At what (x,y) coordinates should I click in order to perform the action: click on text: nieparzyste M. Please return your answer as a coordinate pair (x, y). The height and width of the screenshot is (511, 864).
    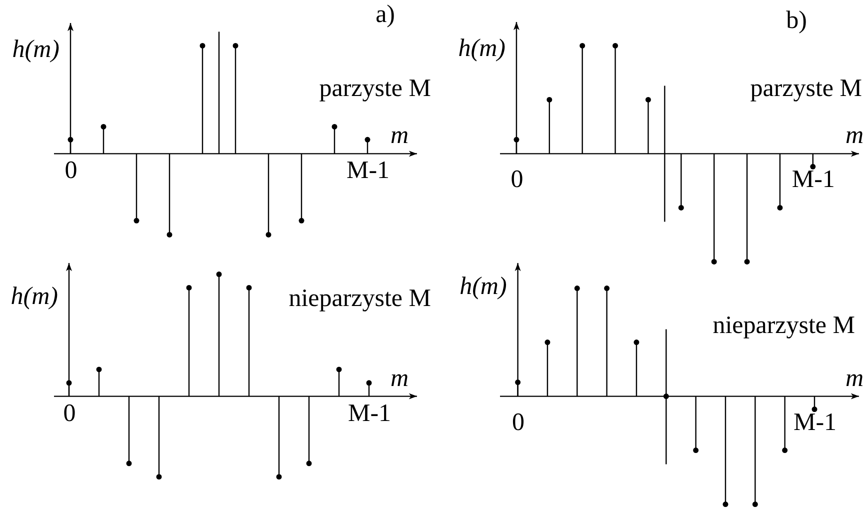
    Looking at the image, I should click on (783, 325).